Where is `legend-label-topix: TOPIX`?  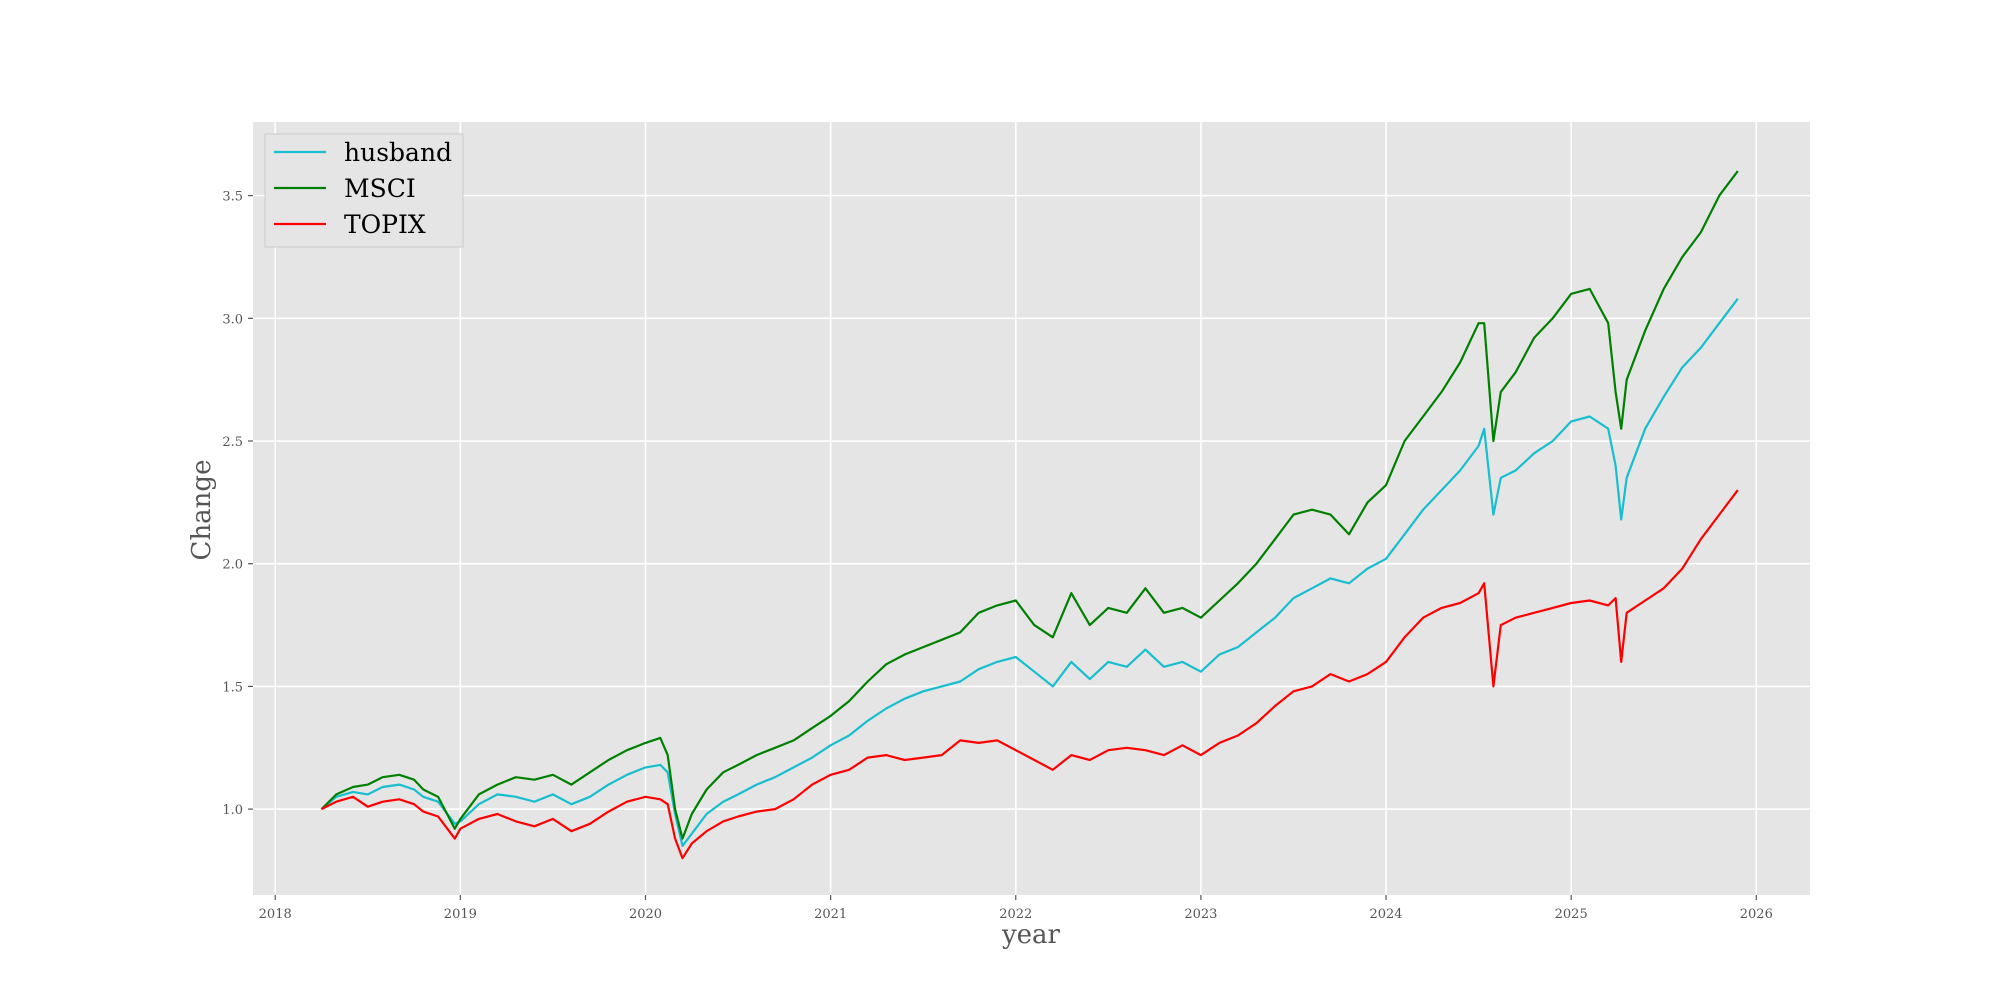
legend-label-topix: TOPIX is located at coordinates (385, 224).